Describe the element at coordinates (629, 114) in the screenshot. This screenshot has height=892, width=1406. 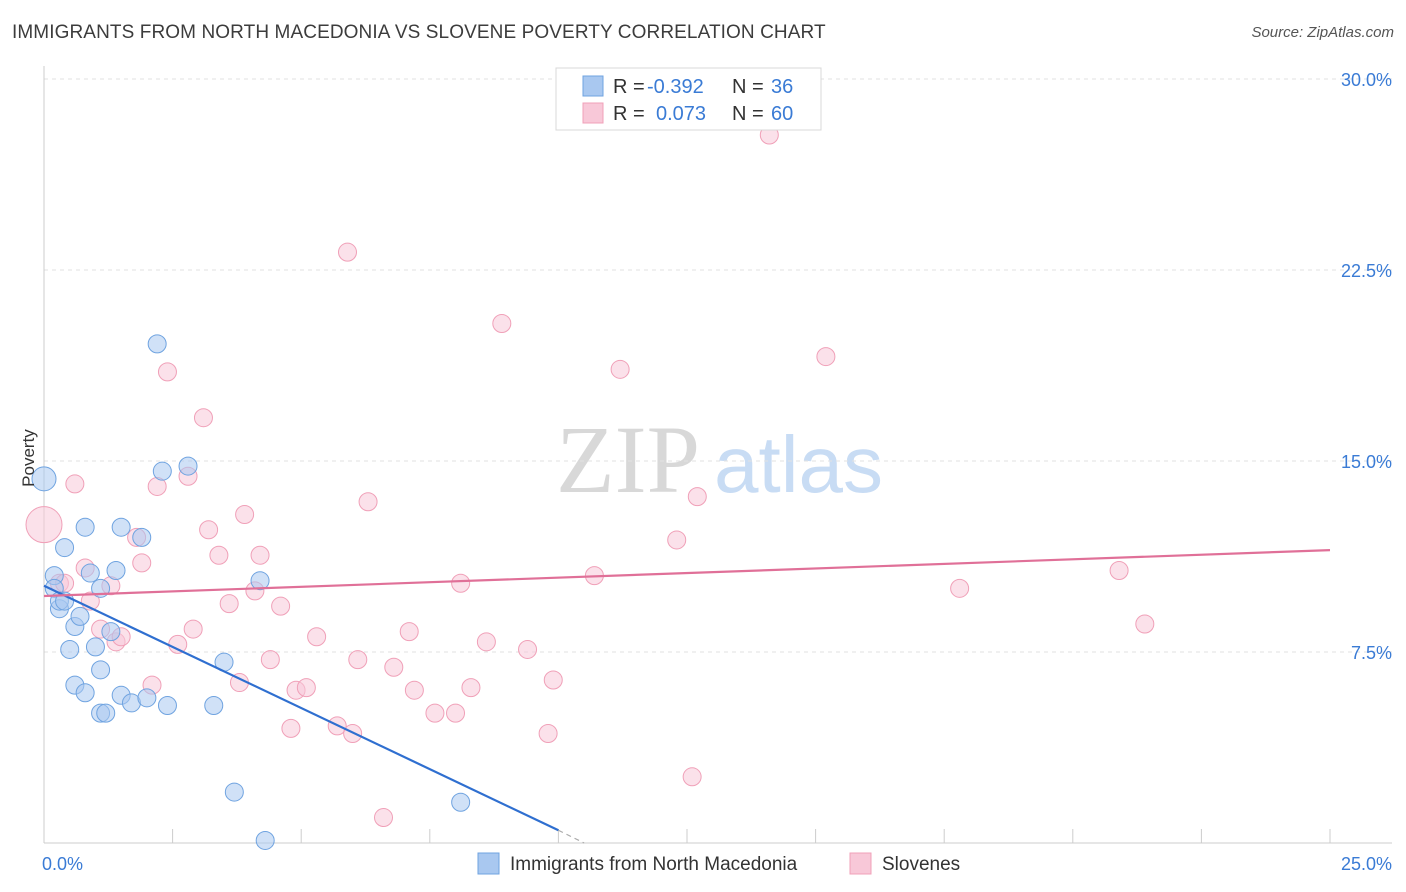
I see `legend-r-label-2: R =` at that location.